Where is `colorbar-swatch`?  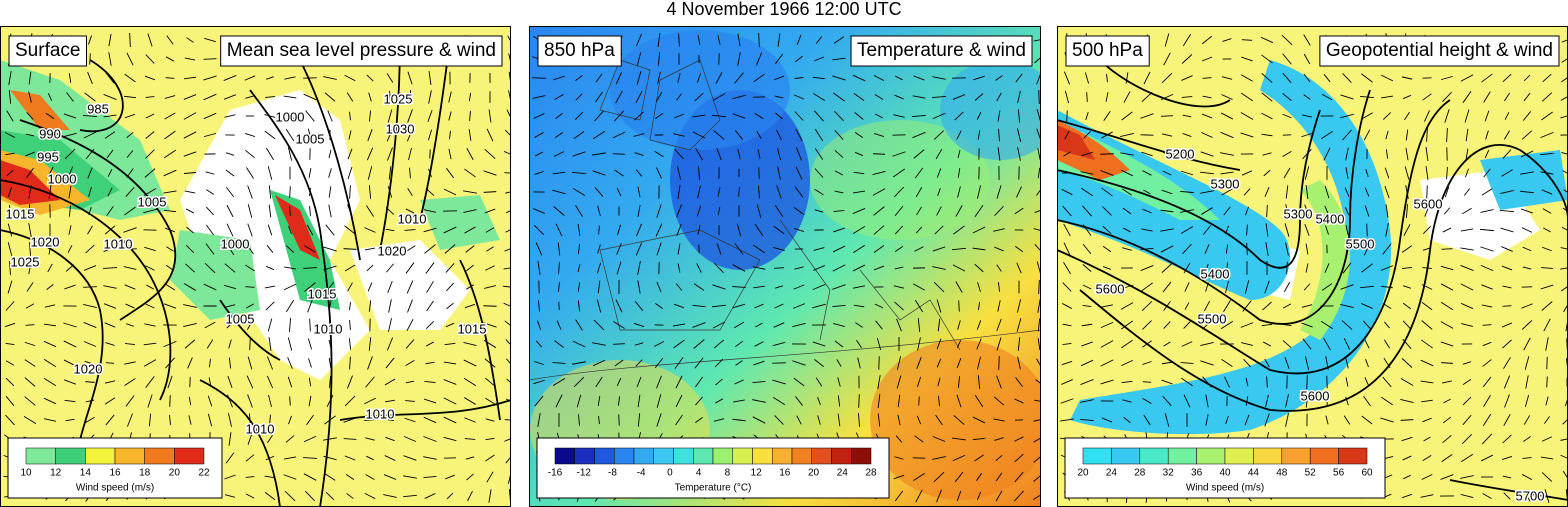 colorbar-swatch is located at coordinates (762, 456).